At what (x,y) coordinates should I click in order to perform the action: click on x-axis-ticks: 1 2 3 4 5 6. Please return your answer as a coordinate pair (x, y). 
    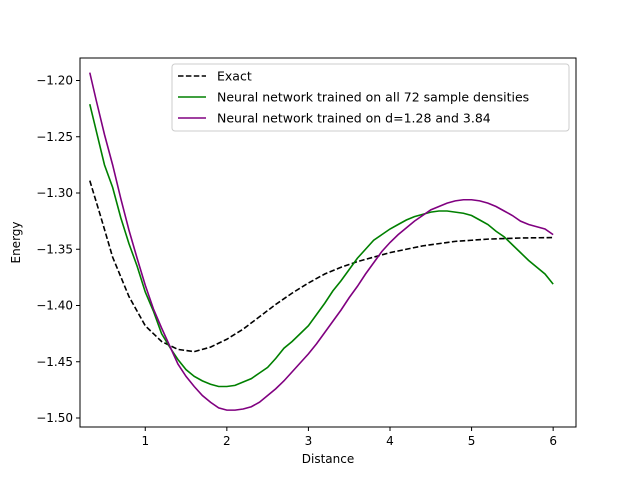
    Looking at the image, I should click on (349, 437).